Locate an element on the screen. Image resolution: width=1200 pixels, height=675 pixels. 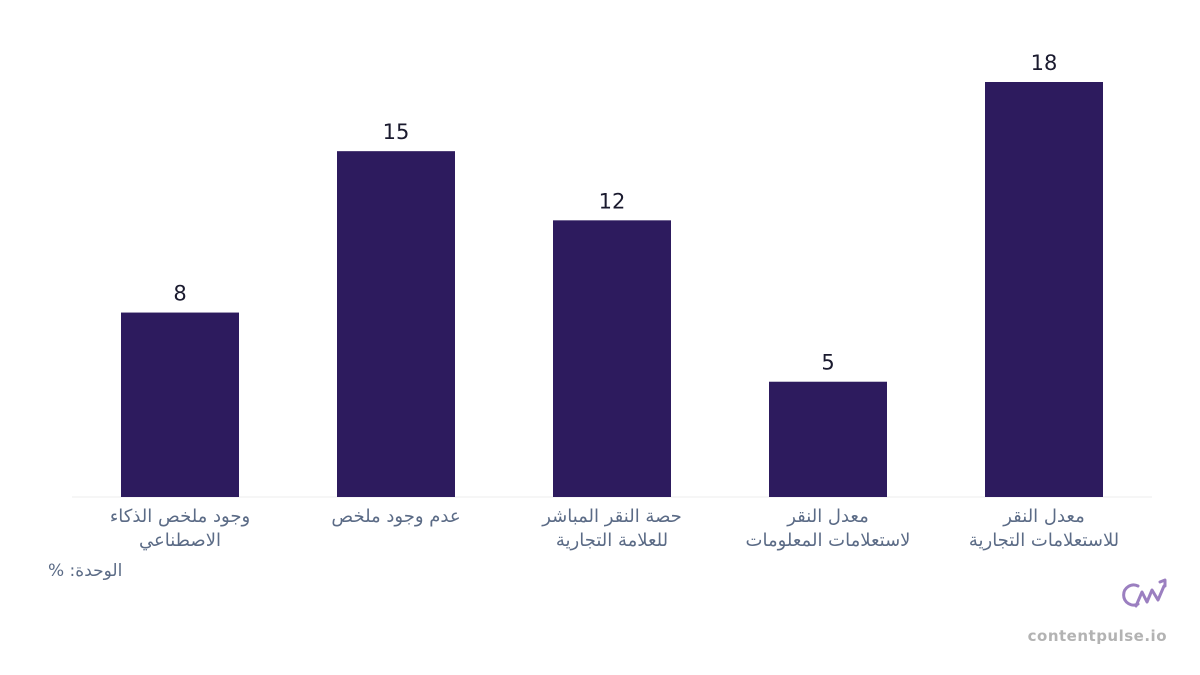
value-label: 5 is located at coordinates (827, 363).